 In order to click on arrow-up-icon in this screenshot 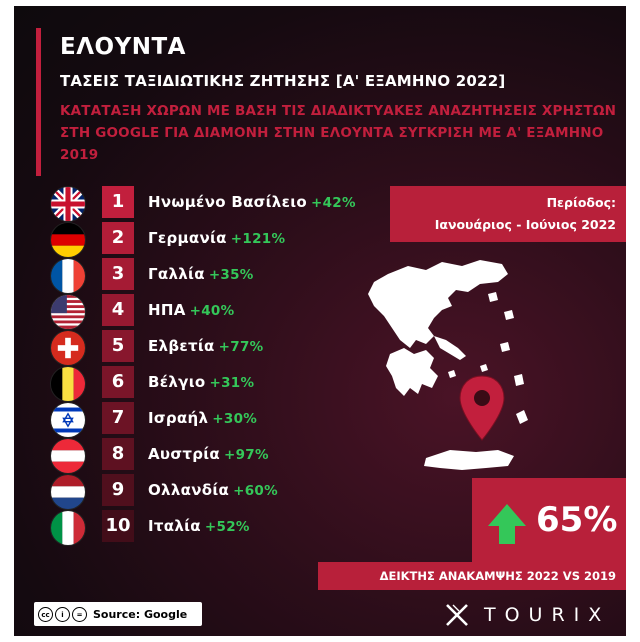, I will do `click(507, 524)`.